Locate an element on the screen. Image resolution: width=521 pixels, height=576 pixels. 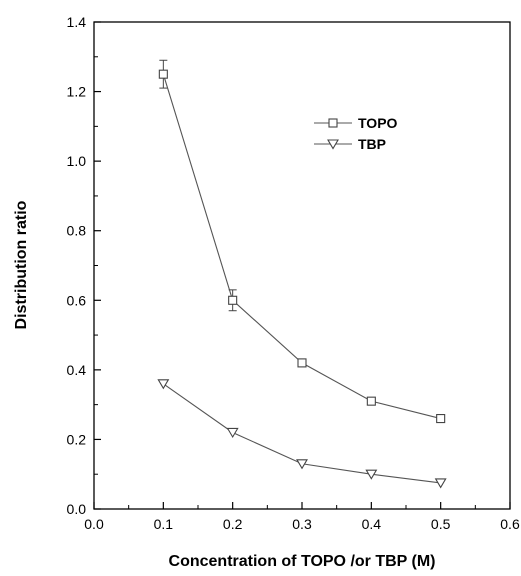
x-axis-title: Concentration of TOPO /or TBP (M) is located at coordinates (302, 561).